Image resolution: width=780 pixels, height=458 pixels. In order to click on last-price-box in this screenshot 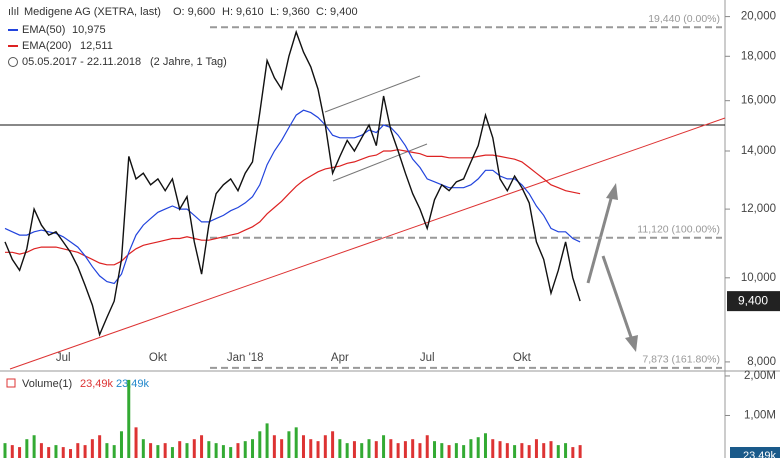, I will do `click(753, 301)`.